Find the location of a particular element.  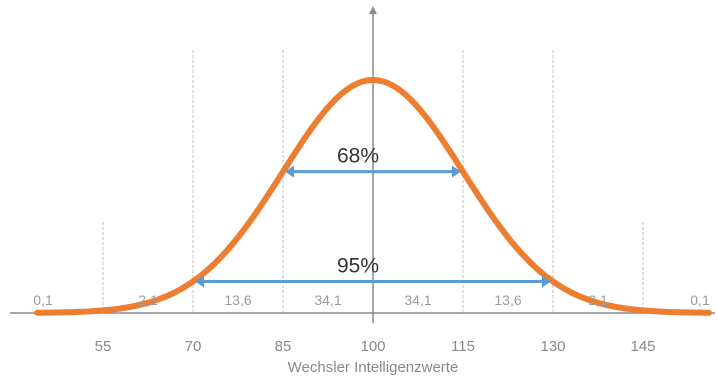

segment-label-3: 34,1 is located at coordinates (327, 300).